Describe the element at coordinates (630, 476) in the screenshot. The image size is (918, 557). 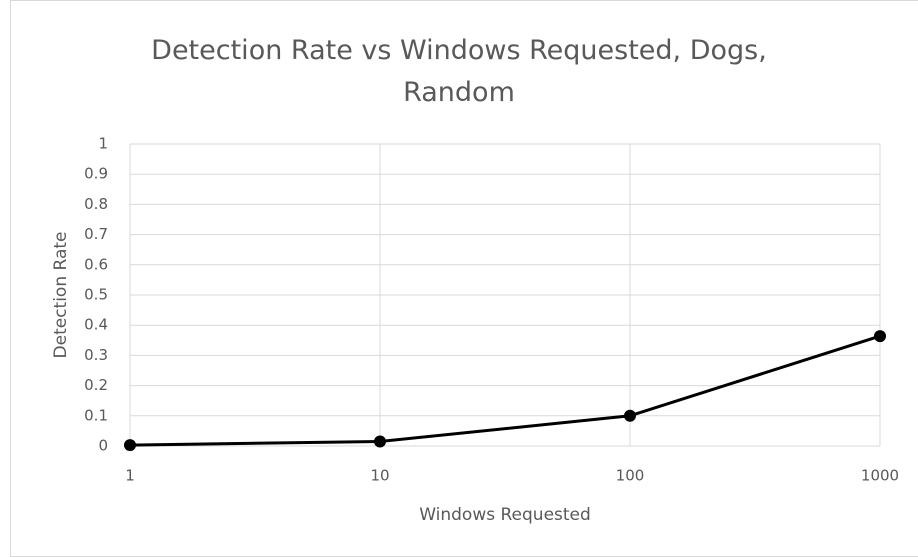
I see `x-tick-label: 100` at that location.